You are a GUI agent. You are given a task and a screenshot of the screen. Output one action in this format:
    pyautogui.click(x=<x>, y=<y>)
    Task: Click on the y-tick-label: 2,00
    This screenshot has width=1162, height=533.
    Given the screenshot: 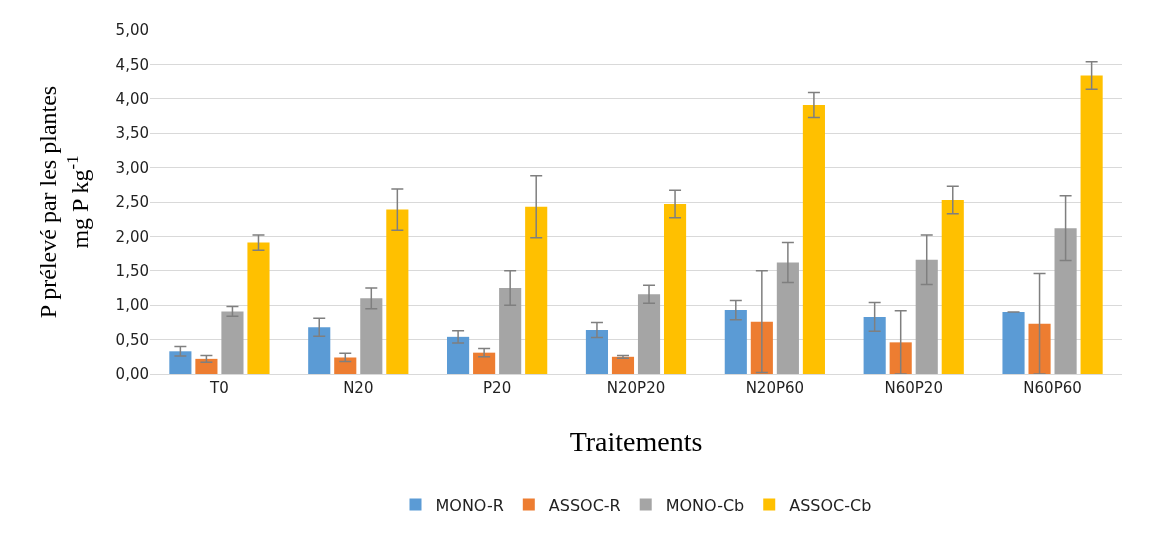 What is the action you would take?
    pyautogui.click(x=132, y=236)
    